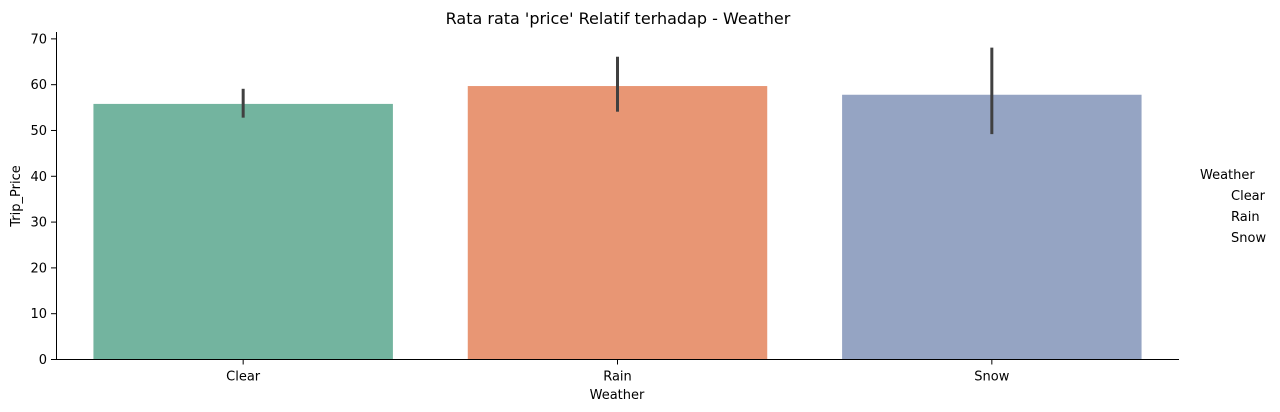  What do you see at coordinates (38, 268) in the screenshot?
I see `y-tick-label: 20` at bounding box center [38, 268].